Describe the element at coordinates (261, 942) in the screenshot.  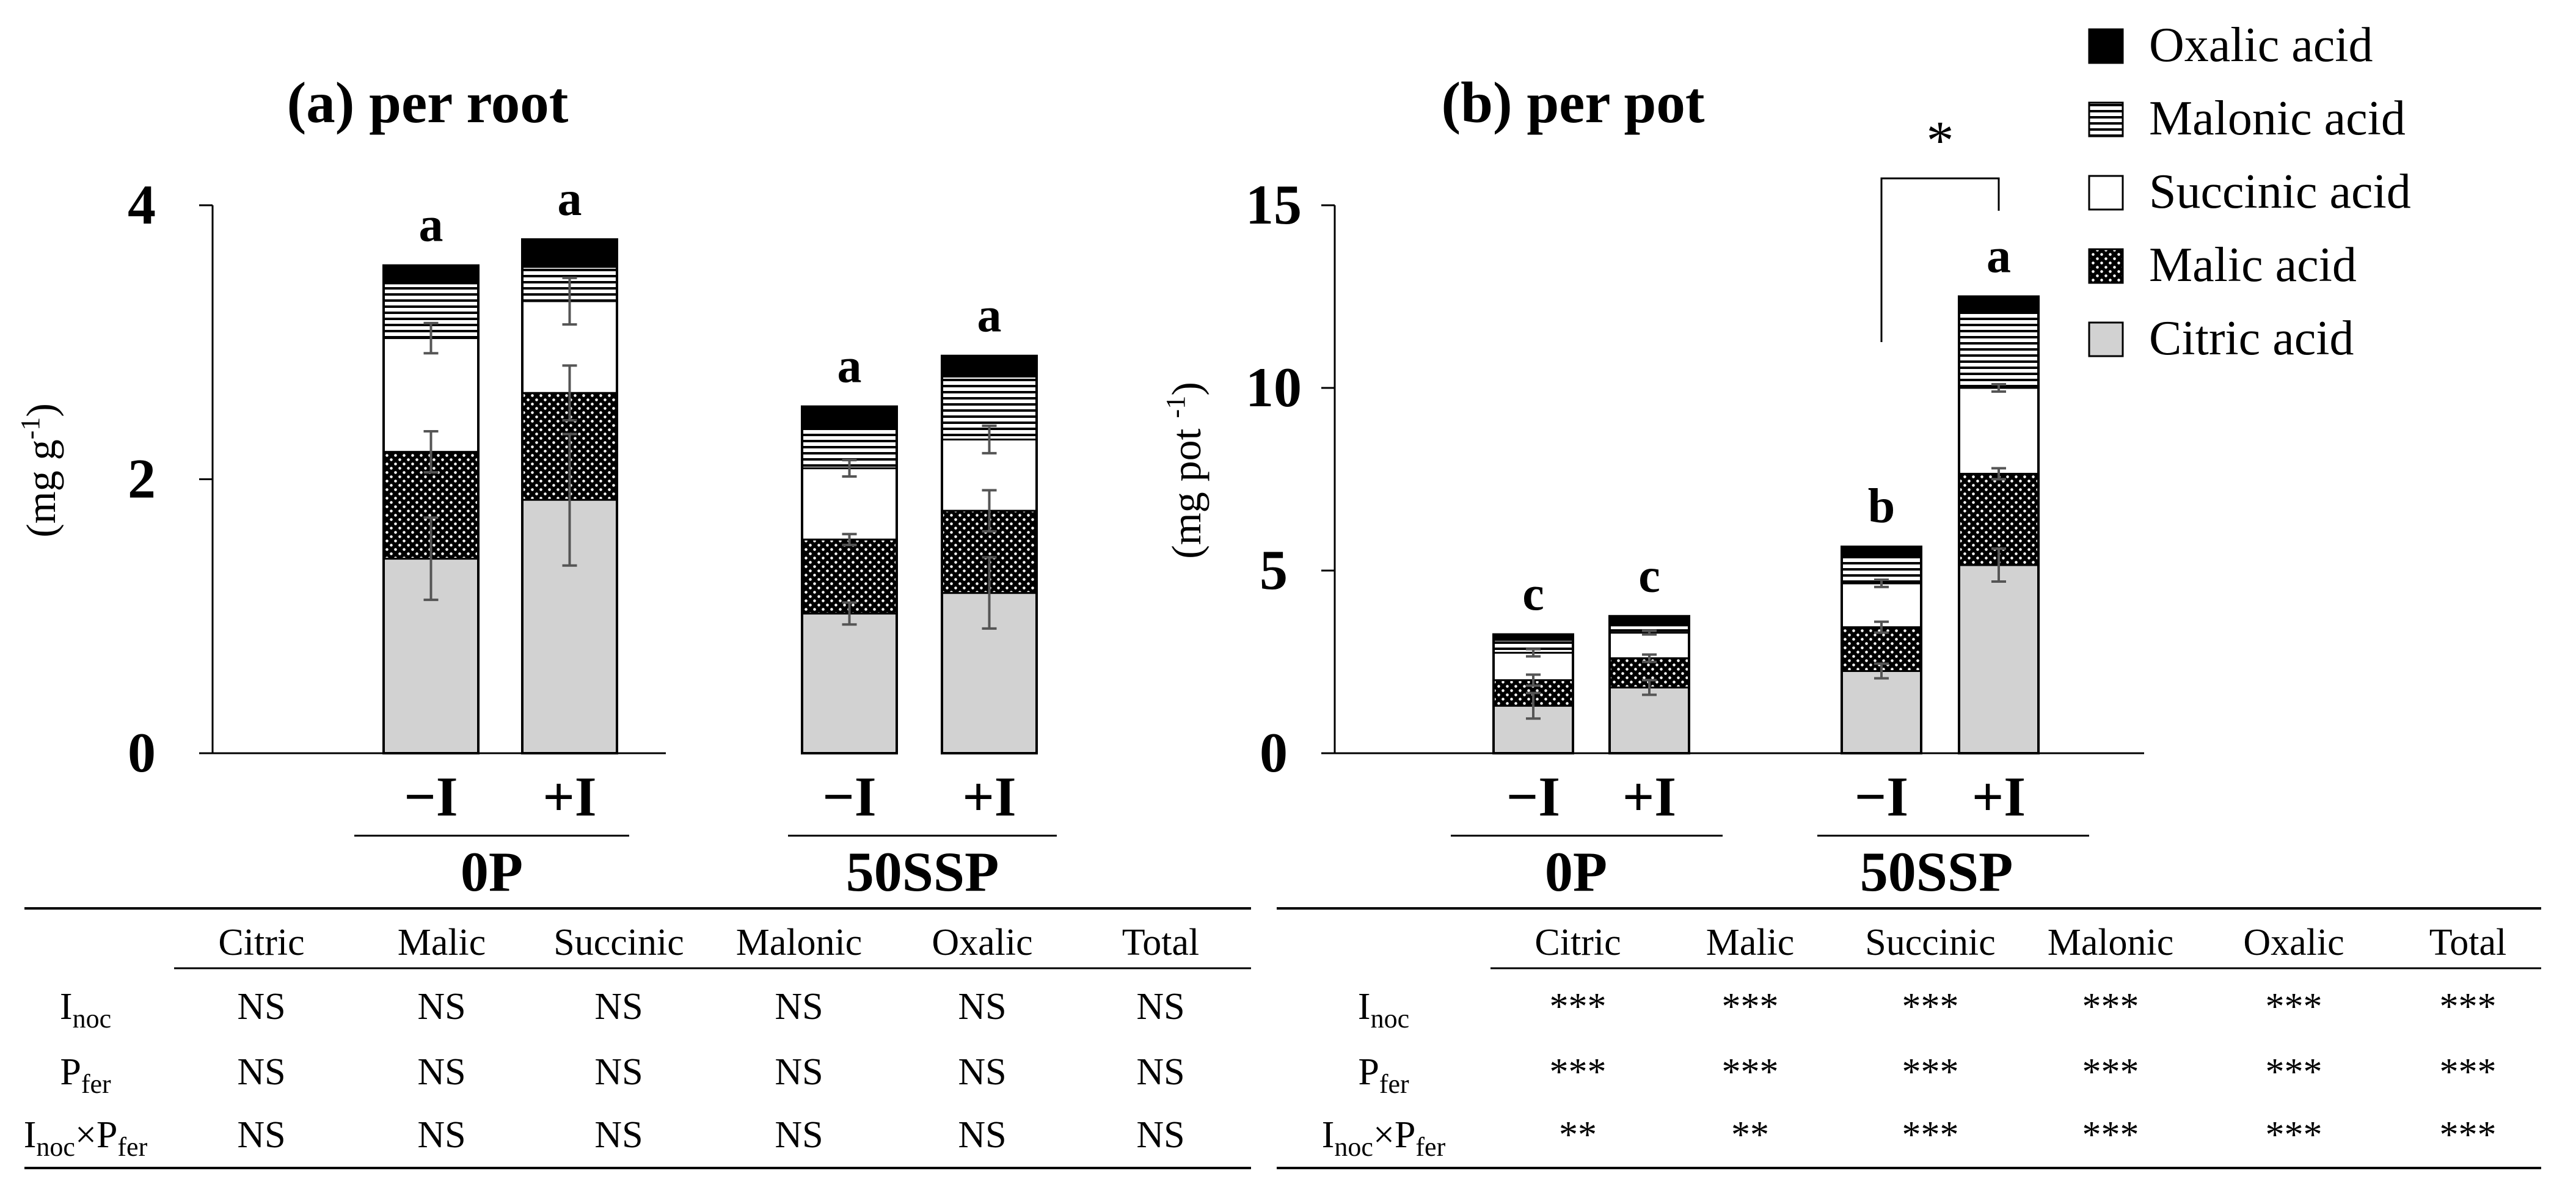
I see `table-header-cell: Citric` at that location.